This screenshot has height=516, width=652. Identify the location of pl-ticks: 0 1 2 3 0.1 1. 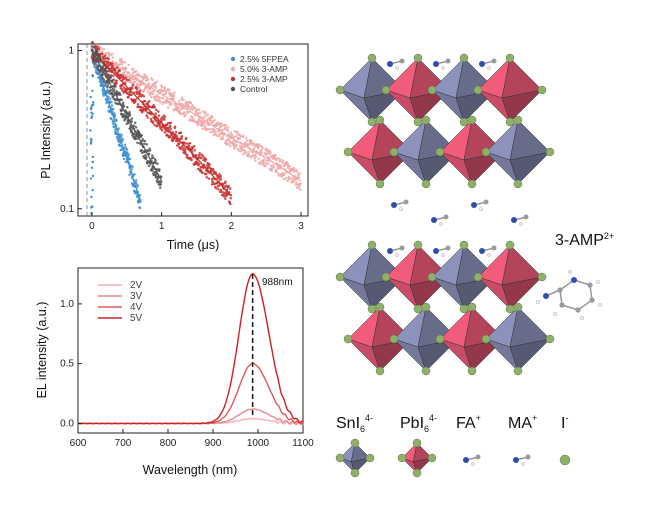
(182, 139).